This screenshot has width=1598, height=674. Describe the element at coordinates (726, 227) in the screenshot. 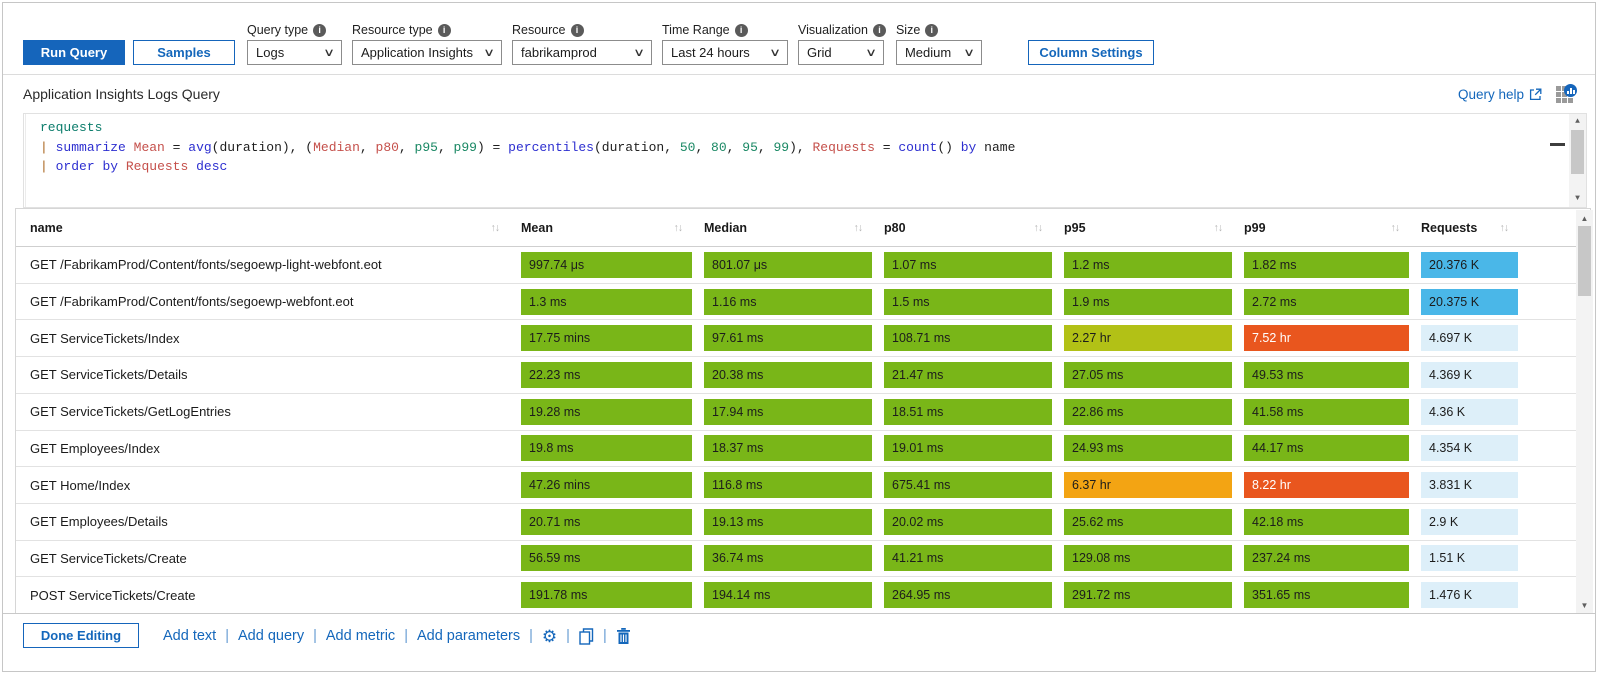

I see `column-header-label: Median` at that location.